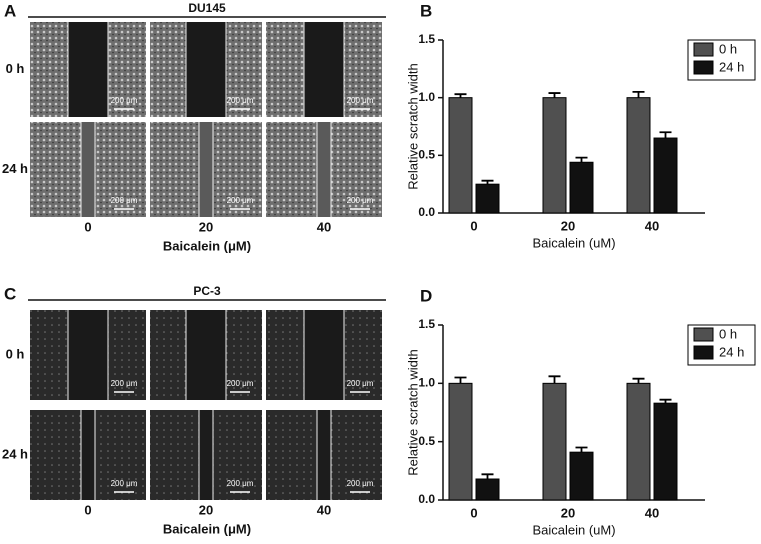 The image size is (761, 544). What do you see at coordinates (207, 291) in the screenshot?
I see `panel-title: PC-3` at bounding box center [207, 291].